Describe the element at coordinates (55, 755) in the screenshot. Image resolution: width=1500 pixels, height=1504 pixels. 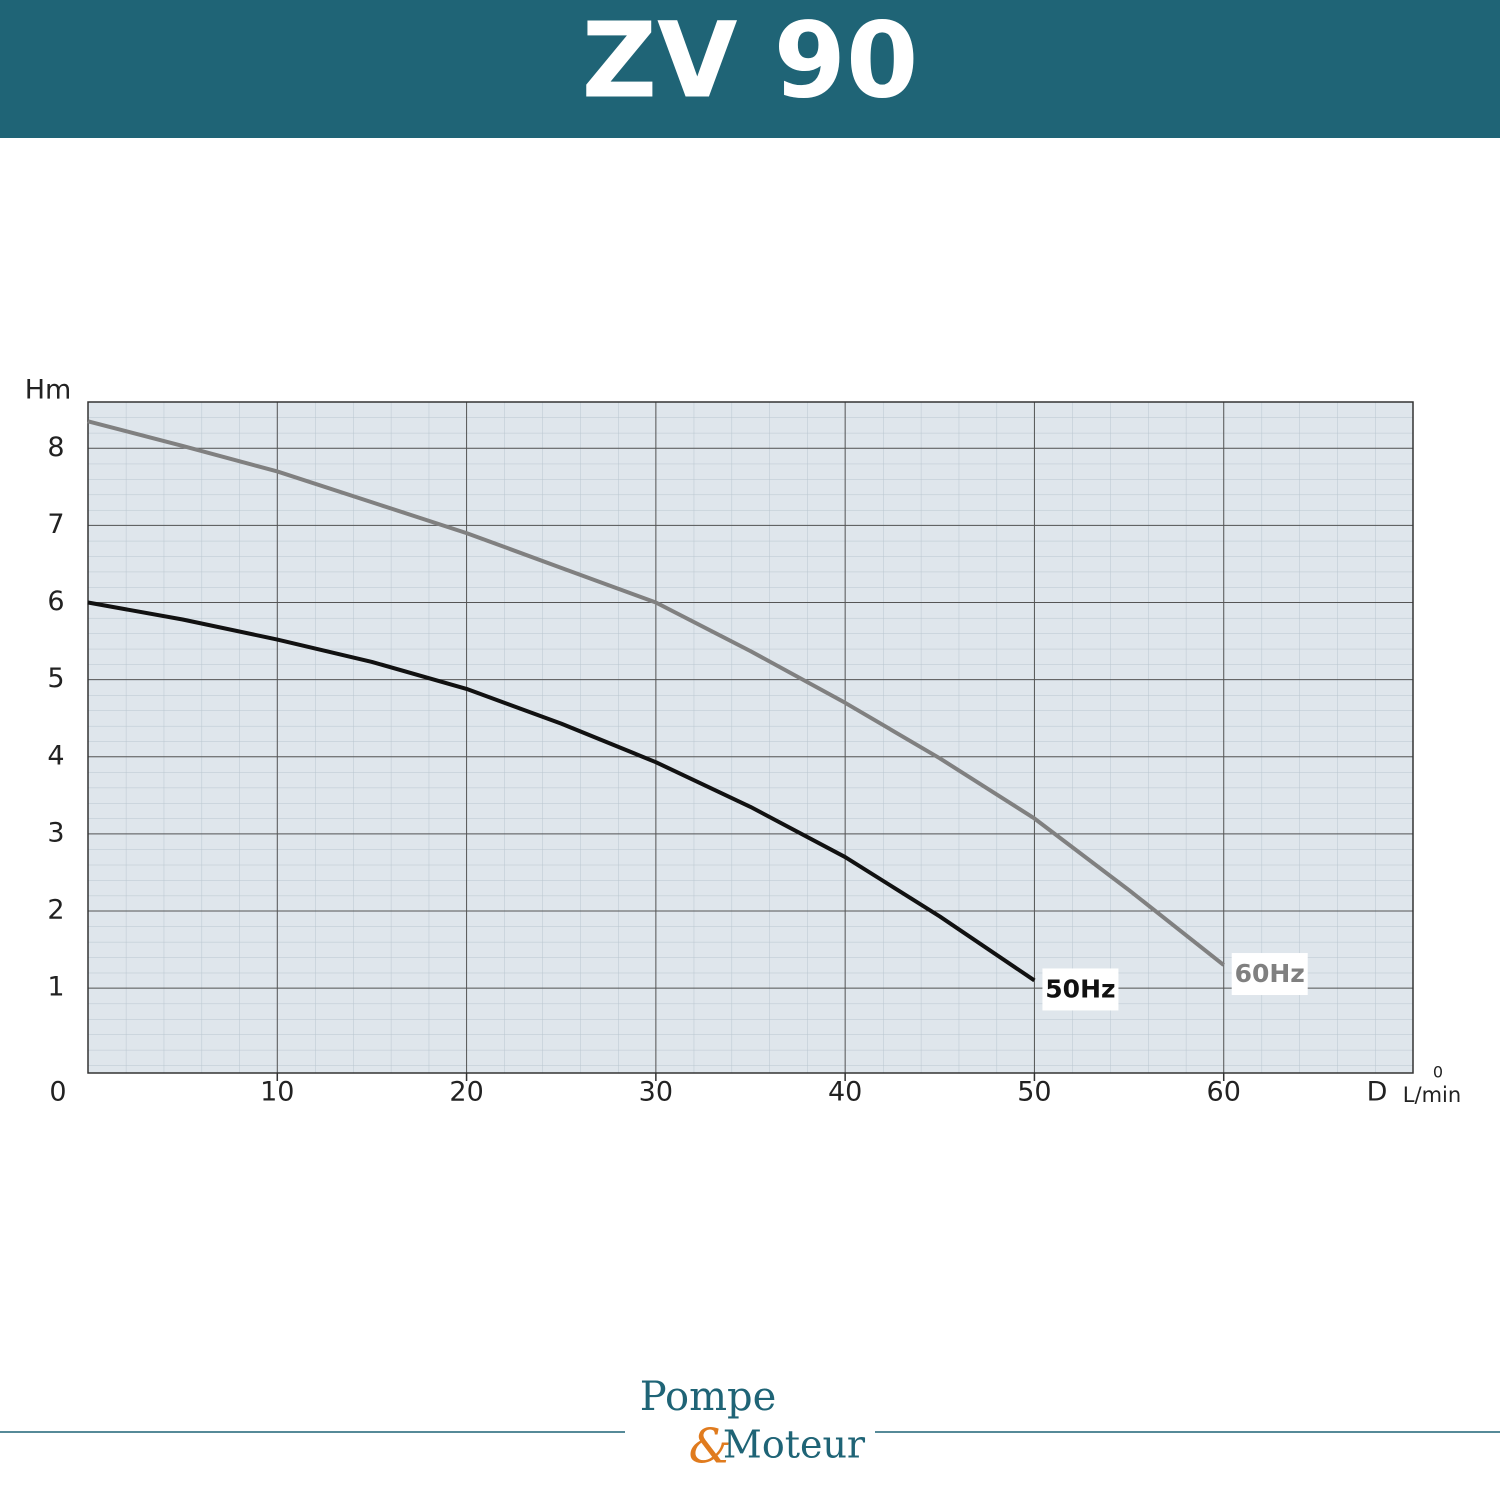
I see `y-tick-label: 4` at that location.